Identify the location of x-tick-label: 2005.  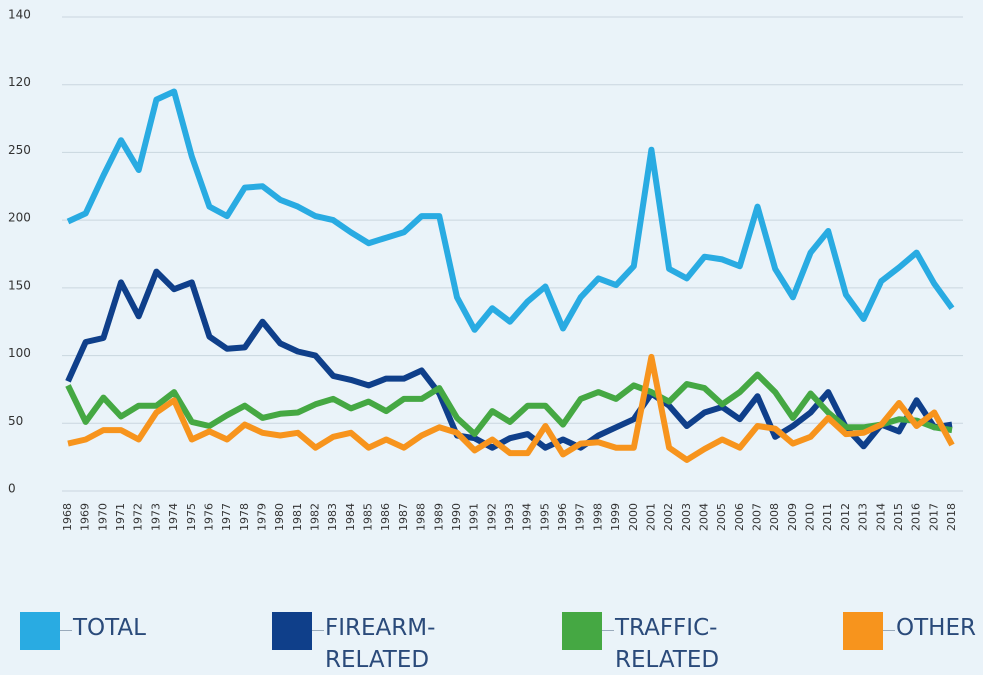
(721, 517).